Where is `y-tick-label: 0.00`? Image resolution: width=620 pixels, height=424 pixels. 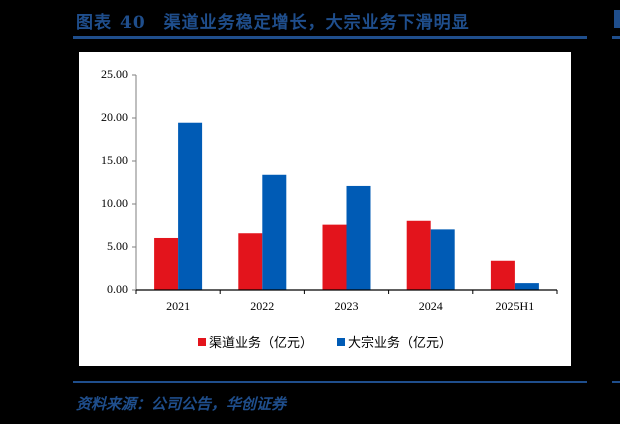
y-tick-label: 0.00 is located at coordinates (117, 289).